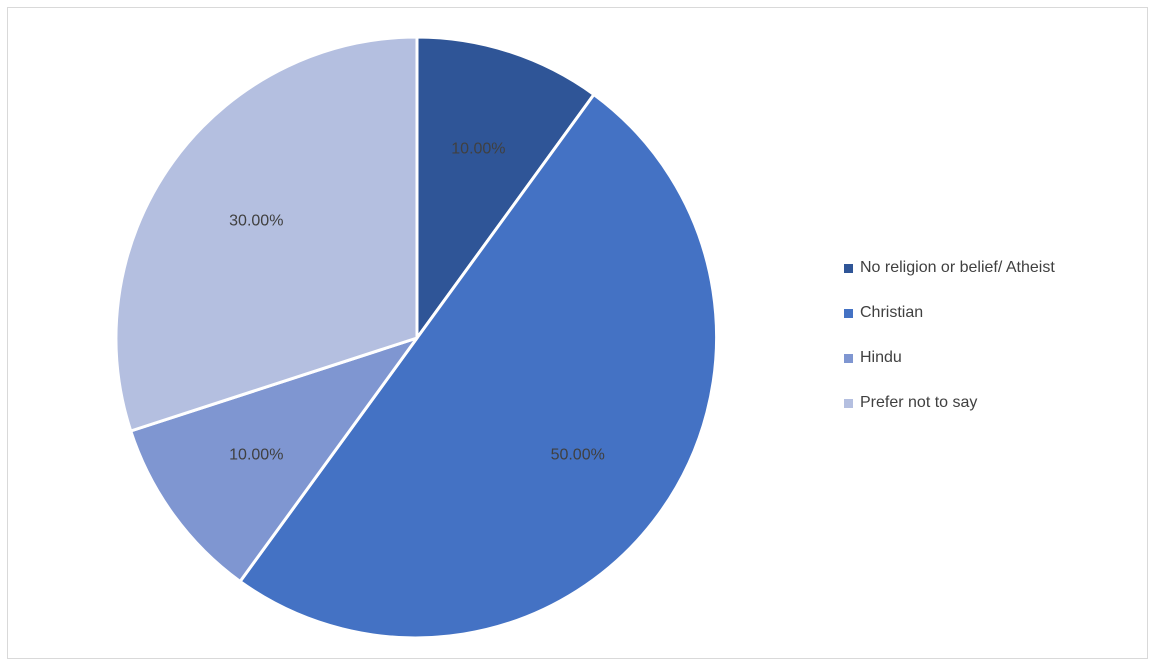  I want to click on legend-label: No religion or belief/ Atheist, so click(957, 267).